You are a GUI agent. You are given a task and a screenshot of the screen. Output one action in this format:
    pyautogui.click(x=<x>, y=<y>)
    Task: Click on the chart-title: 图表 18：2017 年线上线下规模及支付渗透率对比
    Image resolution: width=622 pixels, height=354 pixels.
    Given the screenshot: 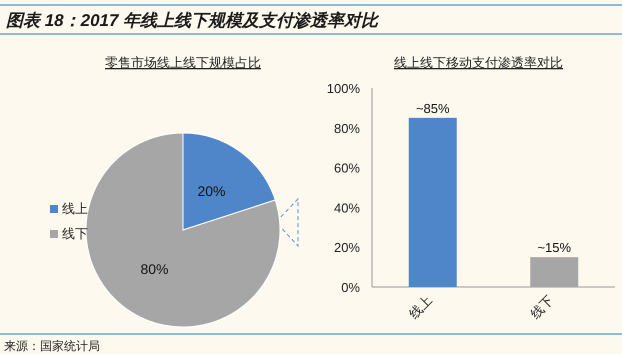 What is the action you would take?
    pyautogui.click(x=193, y=20)
    